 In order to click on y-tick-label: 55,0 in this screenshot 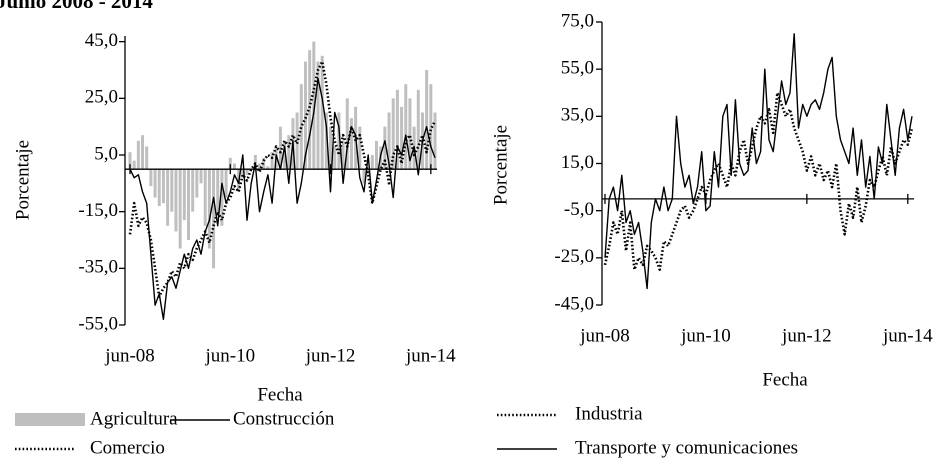, I will do `click(577, 68)`.